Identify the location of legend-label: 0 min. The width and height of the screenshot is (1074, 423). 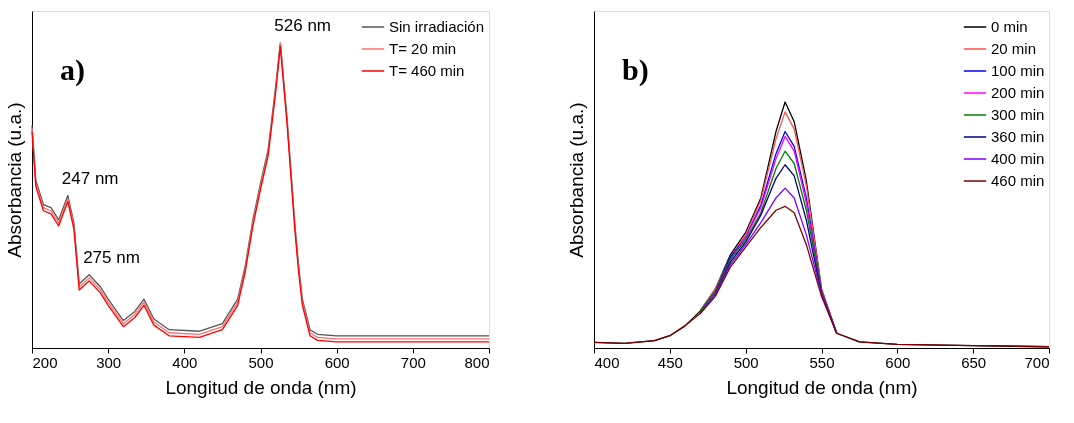
(1009, 26).